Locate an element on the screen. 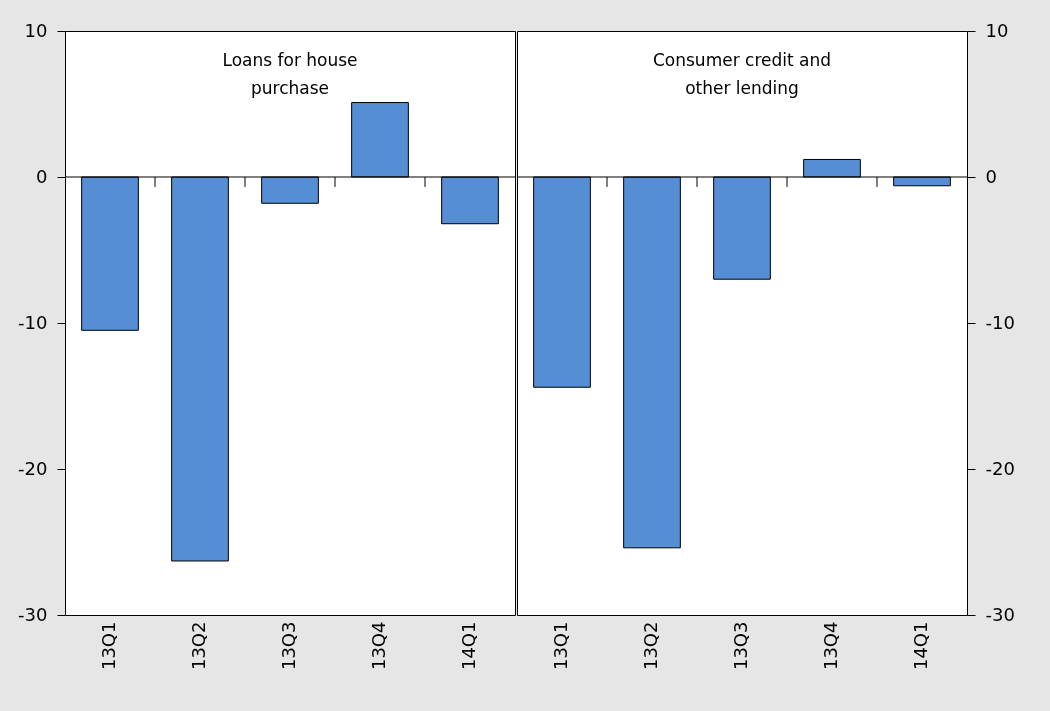  annotation: Consumer credit and other lending is located at coordinates (742, 74).